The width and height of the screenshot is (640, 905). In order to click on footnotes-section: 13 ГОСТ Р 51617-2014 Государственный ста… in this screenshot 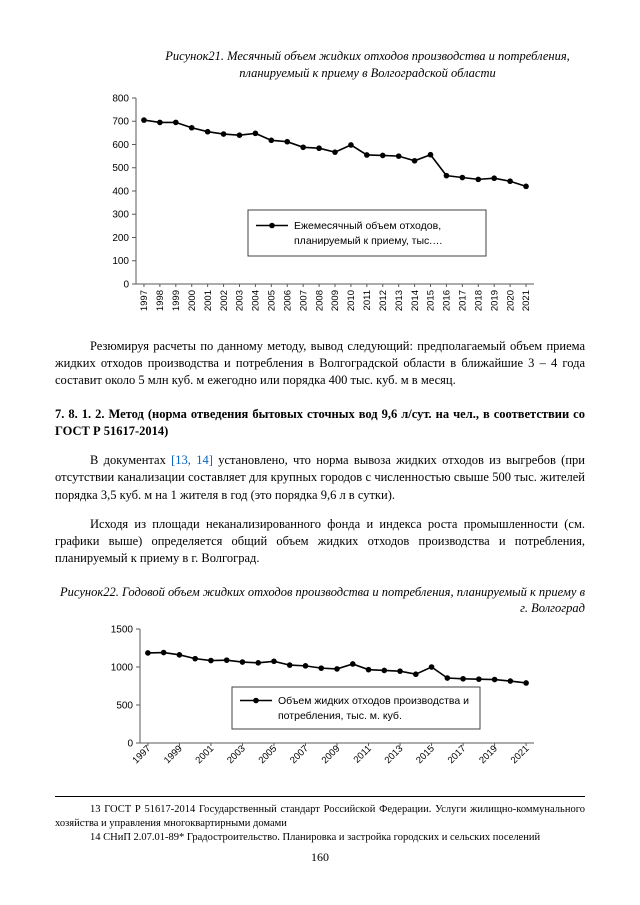, I will do `click(320, 821)`.